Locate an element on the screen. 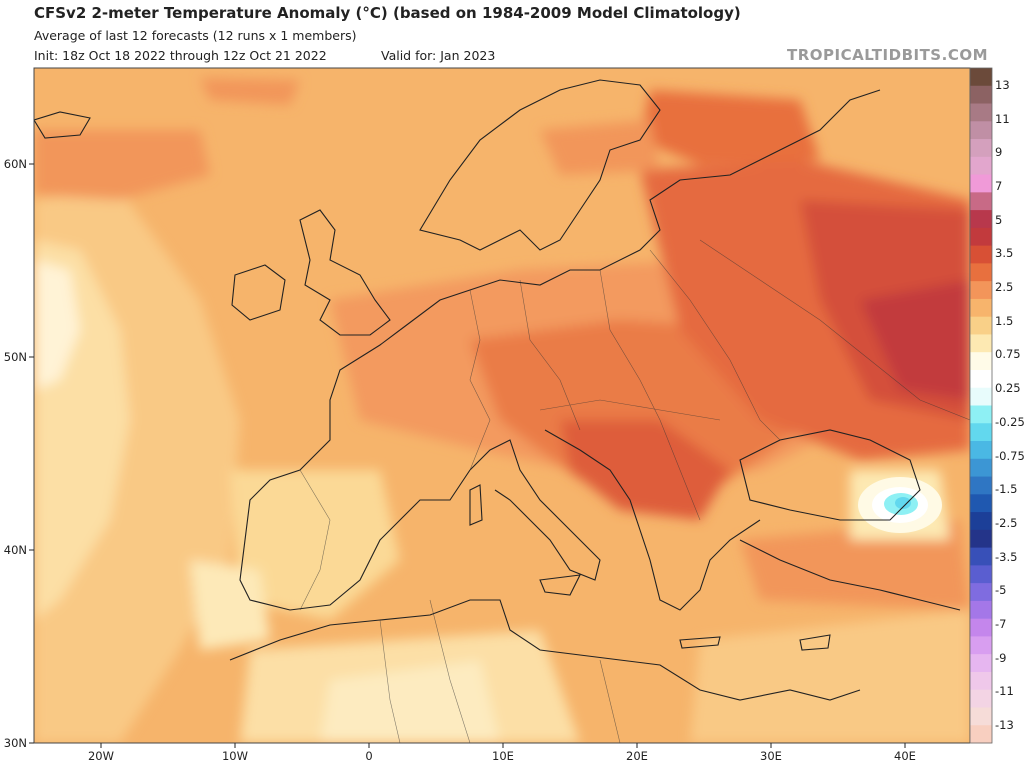 The width and height of the screenshot is (1024, 763). colorbar-label: 3.5 is located at coordinates (1004, 253).